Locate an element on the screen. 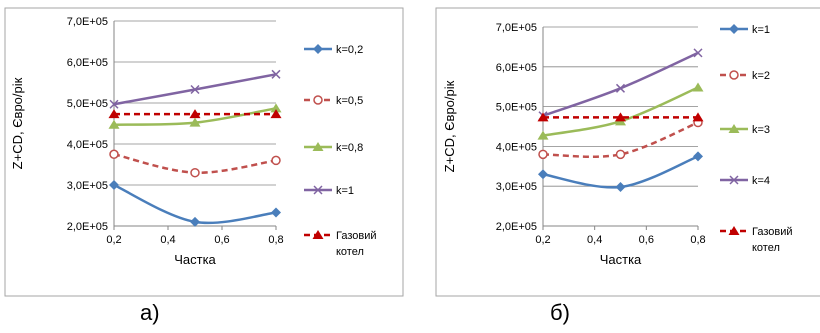 The height and width of the screenshot is (333, 820). legend-label: k=0,8 is located at coordinates (349, 148).